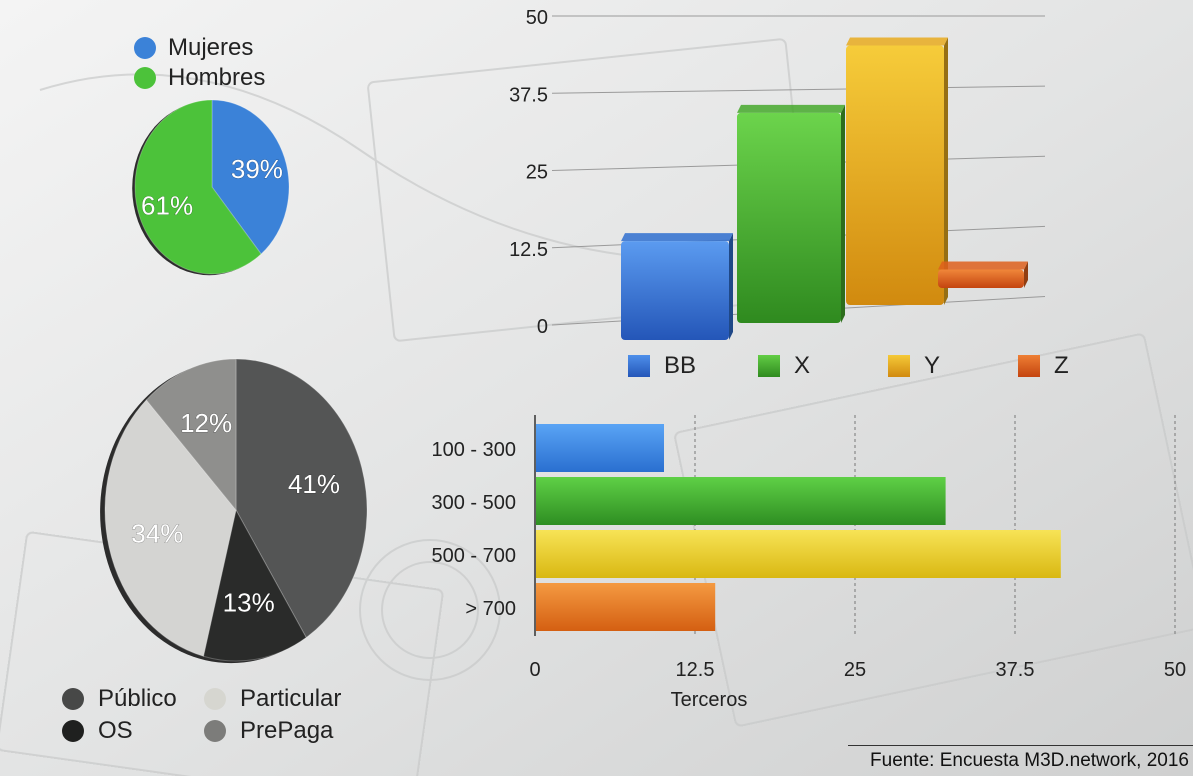 This screenshot has height=776, width=1193. What do you see at coordinates (145, 78) in the screenshot?
I see `legend-dot-hombres` at bounding box center [145, 78].